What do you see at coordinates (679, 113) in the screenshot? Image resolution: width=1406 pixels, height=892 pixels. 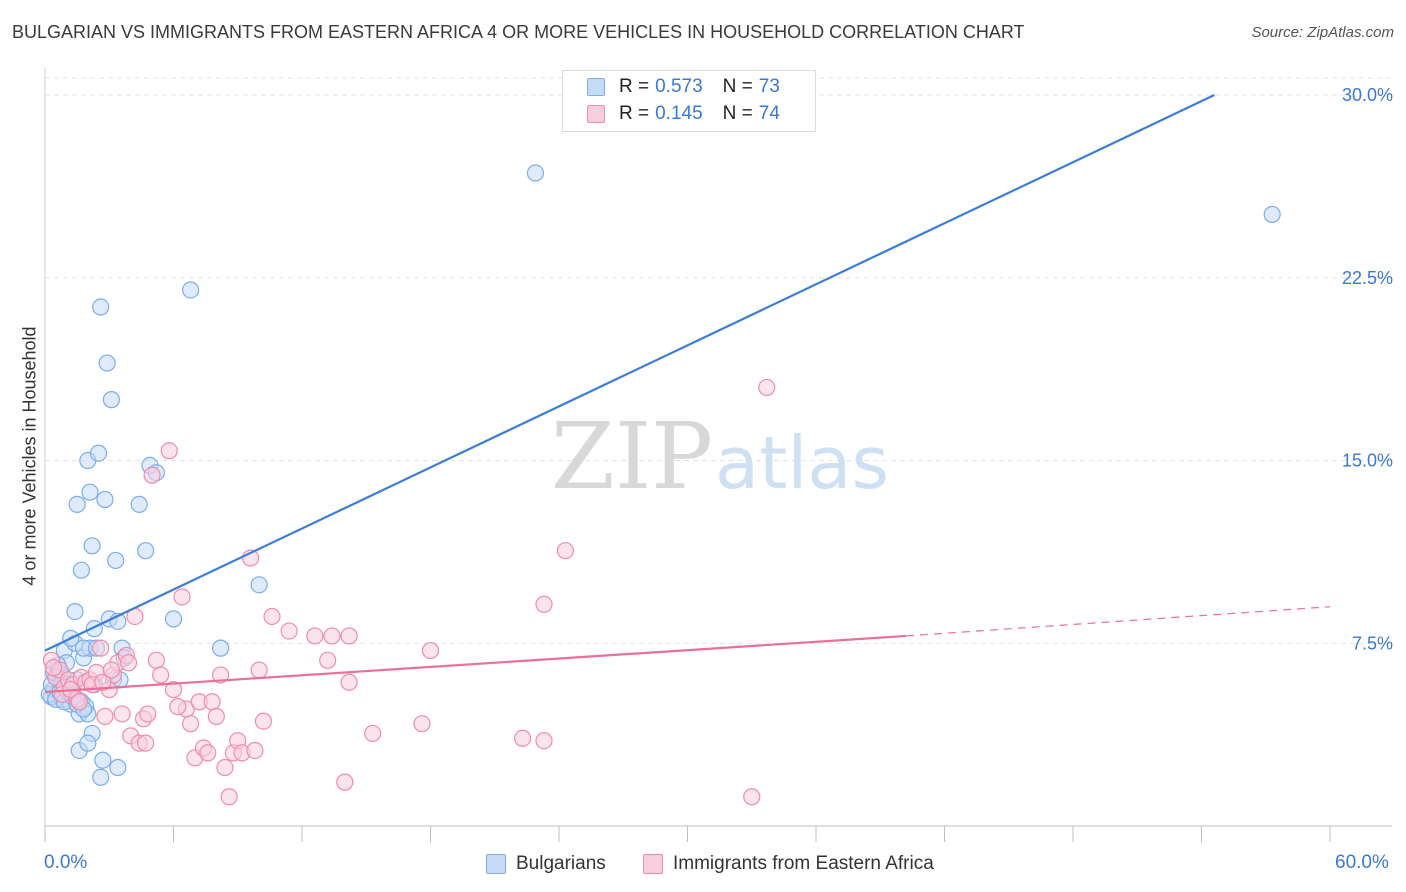 I see `legend-r-value: 0.145` at bounding box center [679, 113].